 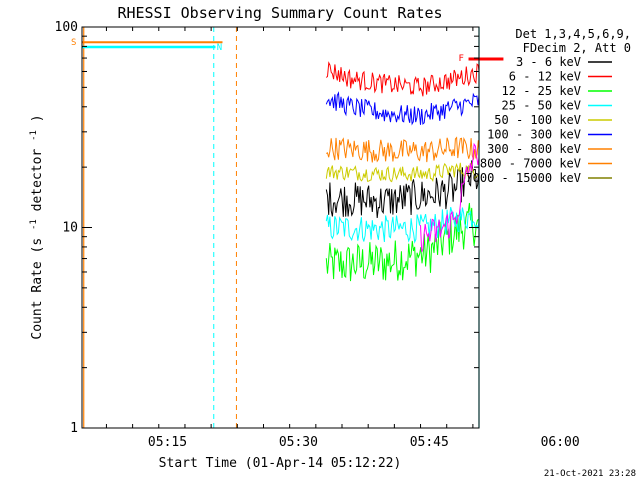 What do you see at coordinates (37, 118) in the screenshot?
I see `y-axis-label-end: )` at bounding box center [37, 118].